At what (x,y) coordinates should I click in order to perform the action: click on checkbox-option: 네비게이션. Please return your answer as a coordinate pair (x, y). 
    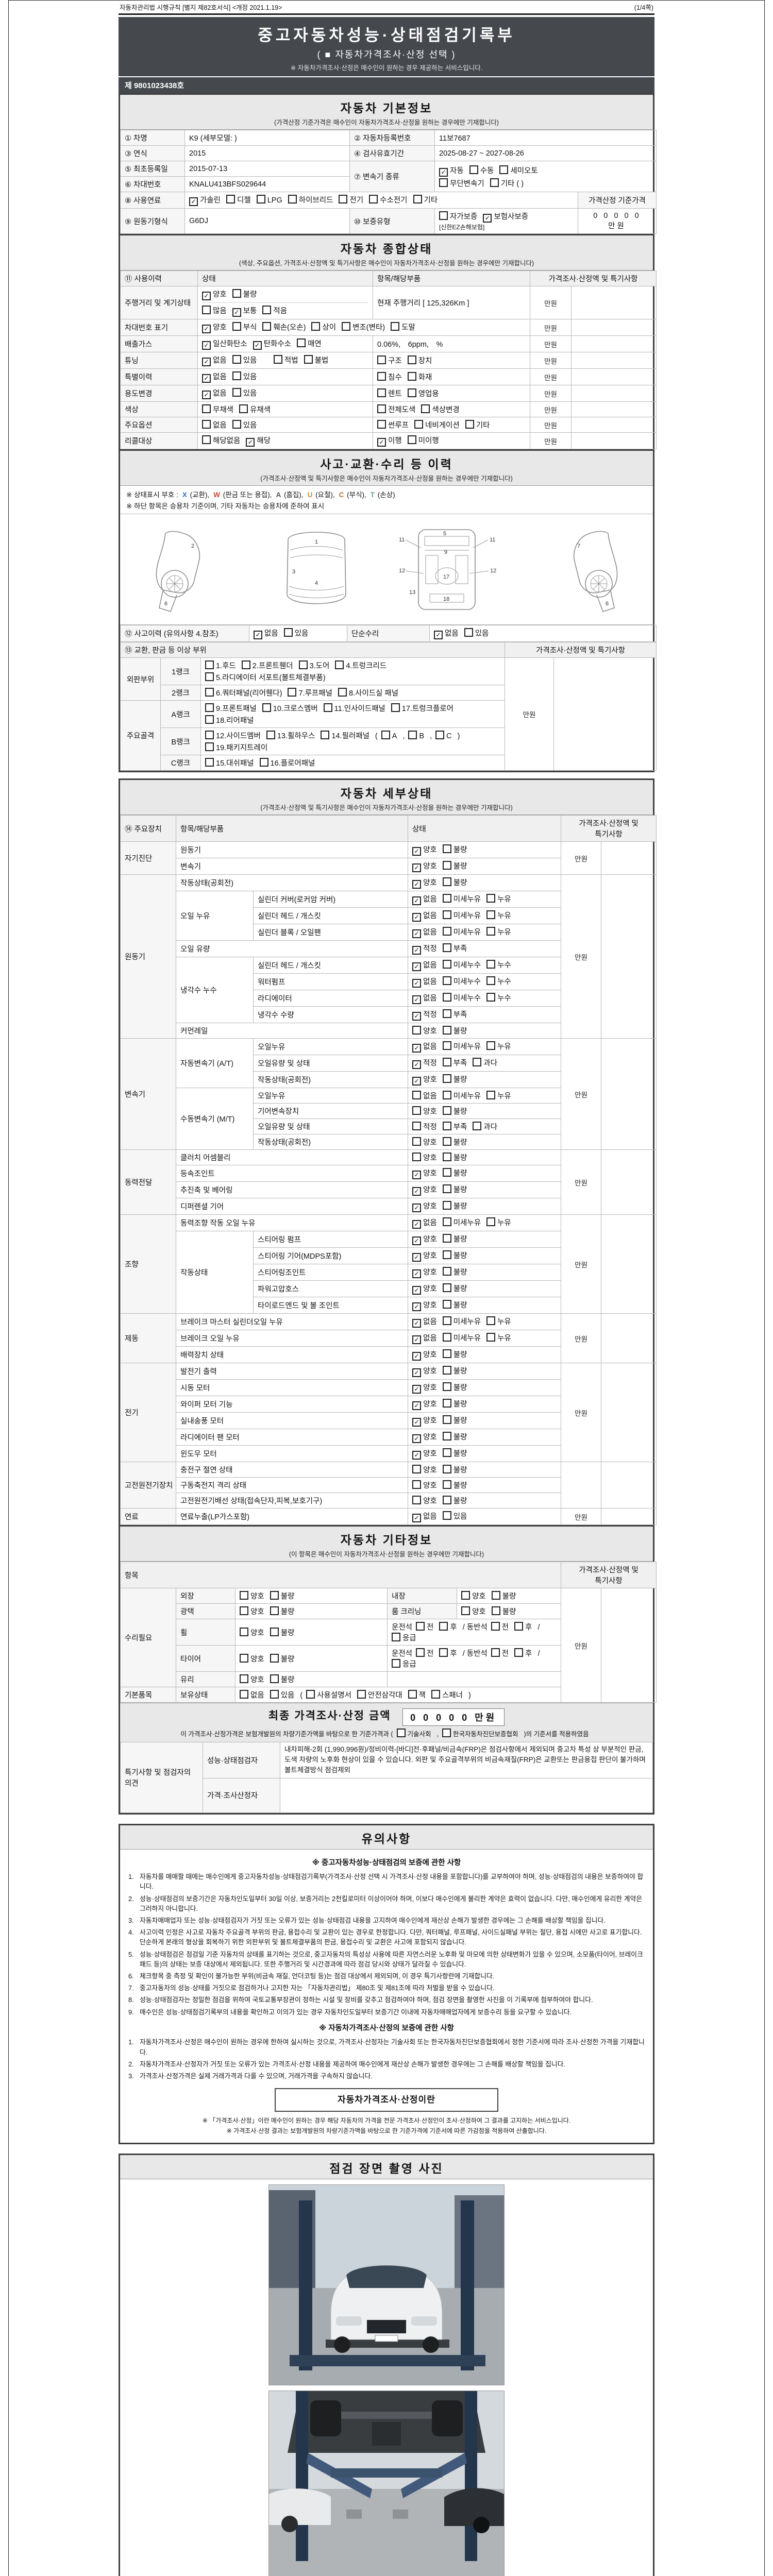
    Looking at the image, I should click on (437, 424).